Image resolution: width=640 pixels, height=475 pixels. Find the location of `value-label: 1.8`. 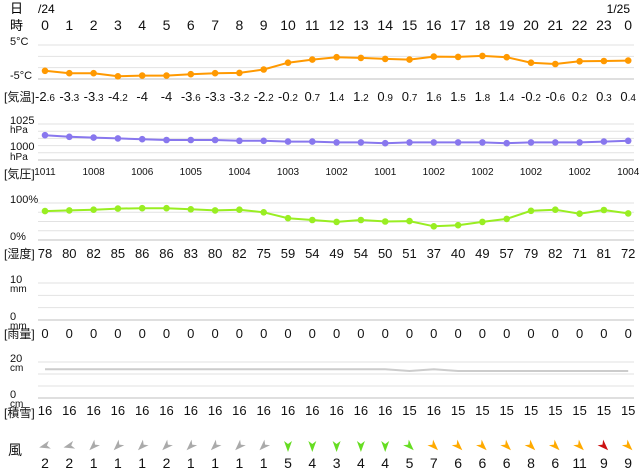

value-label: 1.8 is located at coordinates (483, 96).